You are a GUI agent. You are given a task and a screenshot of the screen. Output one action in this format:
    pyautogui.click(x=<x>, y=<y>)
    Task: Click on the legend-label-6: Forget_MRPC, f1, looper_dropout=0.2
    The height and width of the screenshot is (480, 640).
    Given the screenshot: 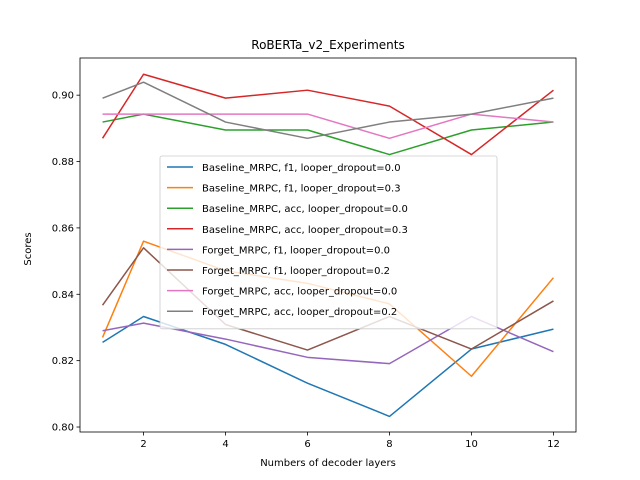 What is the action you would take?
    pyautogui.click(x=296, y=271)
    